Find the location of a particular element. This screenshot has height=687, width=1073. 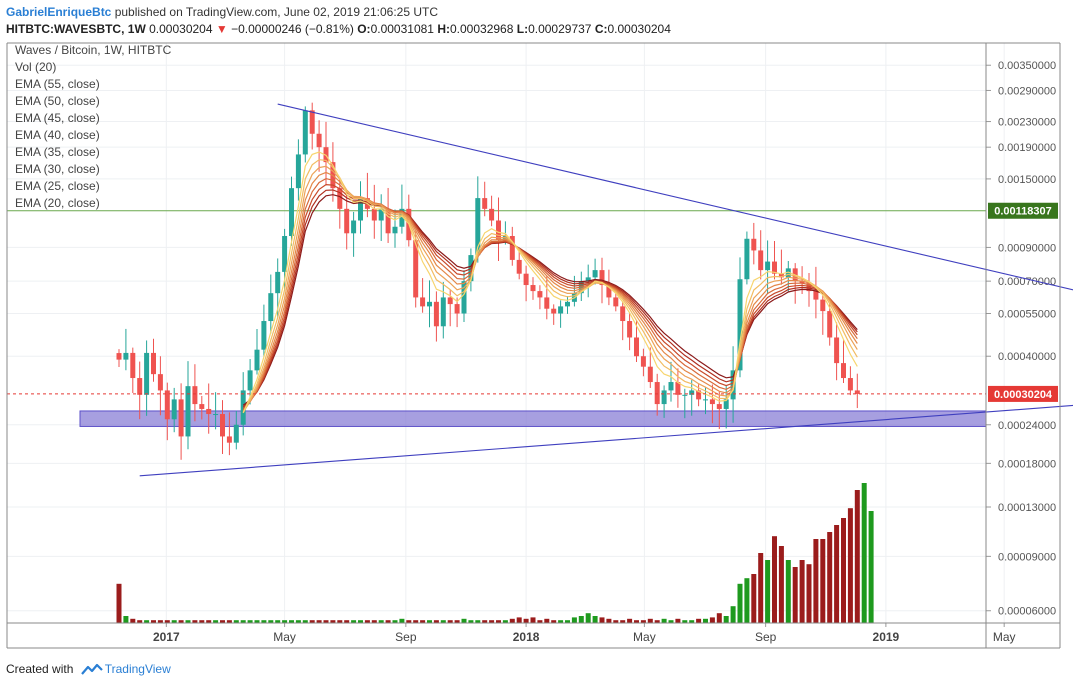

legend-ema-40: EMA (40, close) is located at coordinates (57, 135).